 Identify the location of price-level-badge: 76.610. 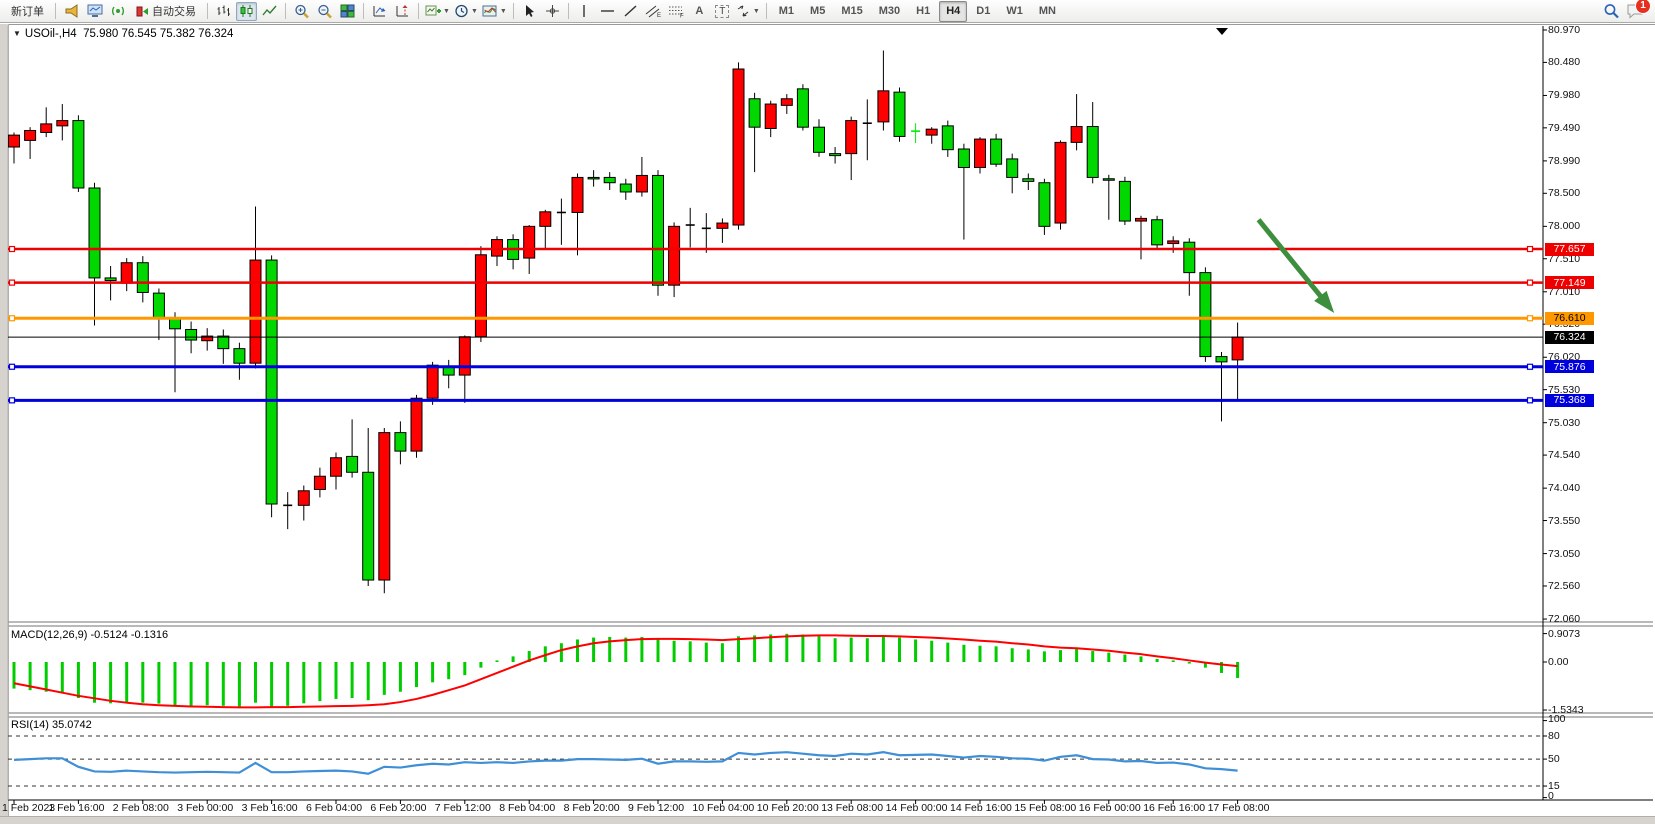
(1569, 318).